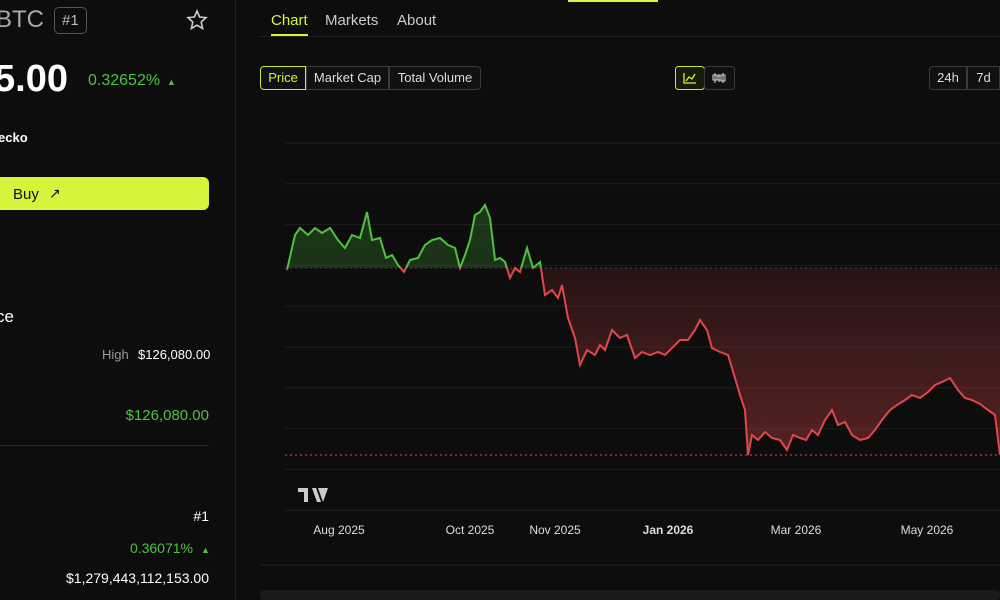  I want to click on metric-button: Price, so click(283, 78).